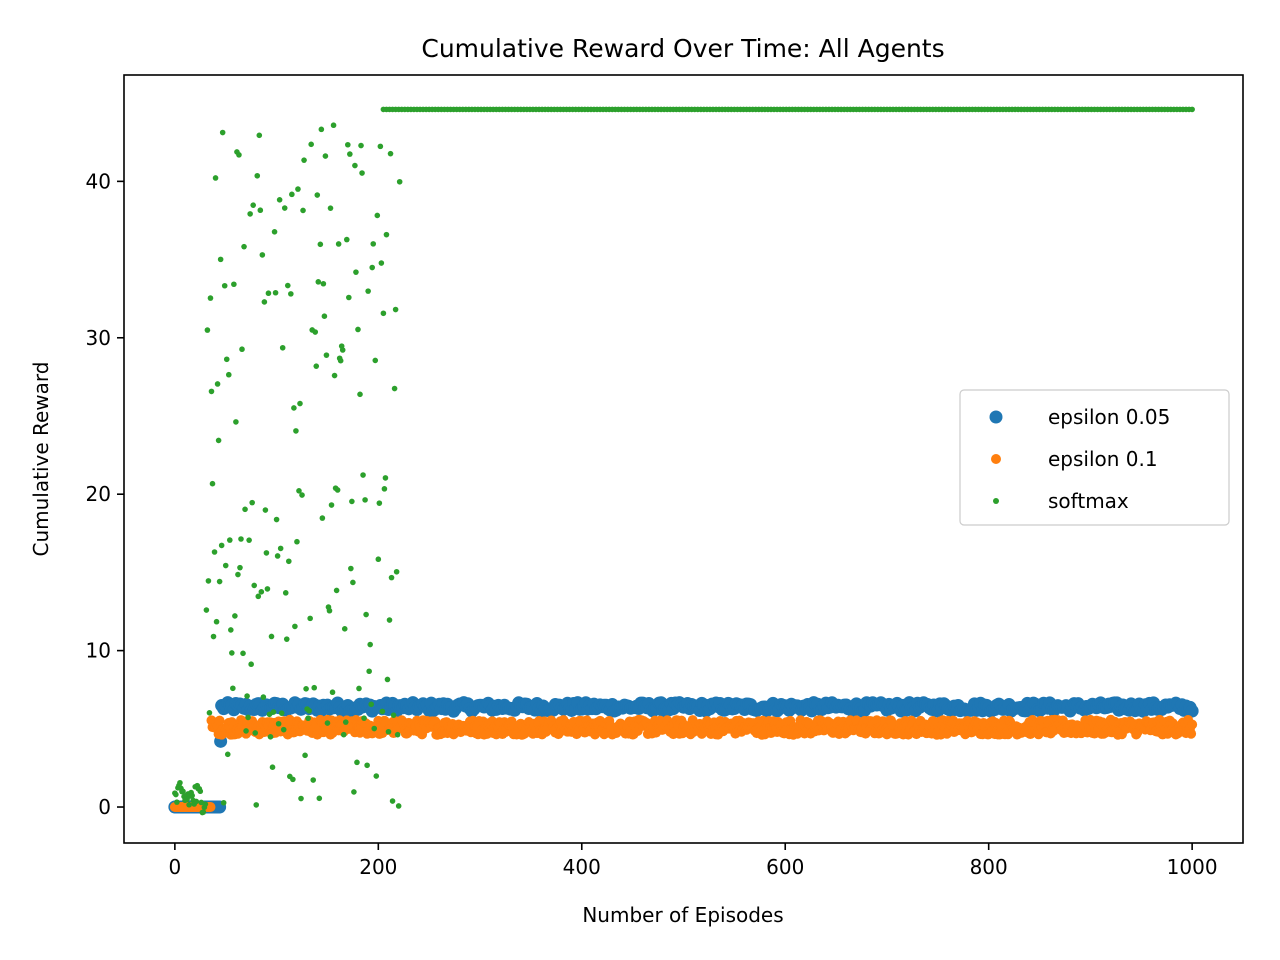  I want to click on y-axis-label: Cumulative Reward, so click(41, 459).